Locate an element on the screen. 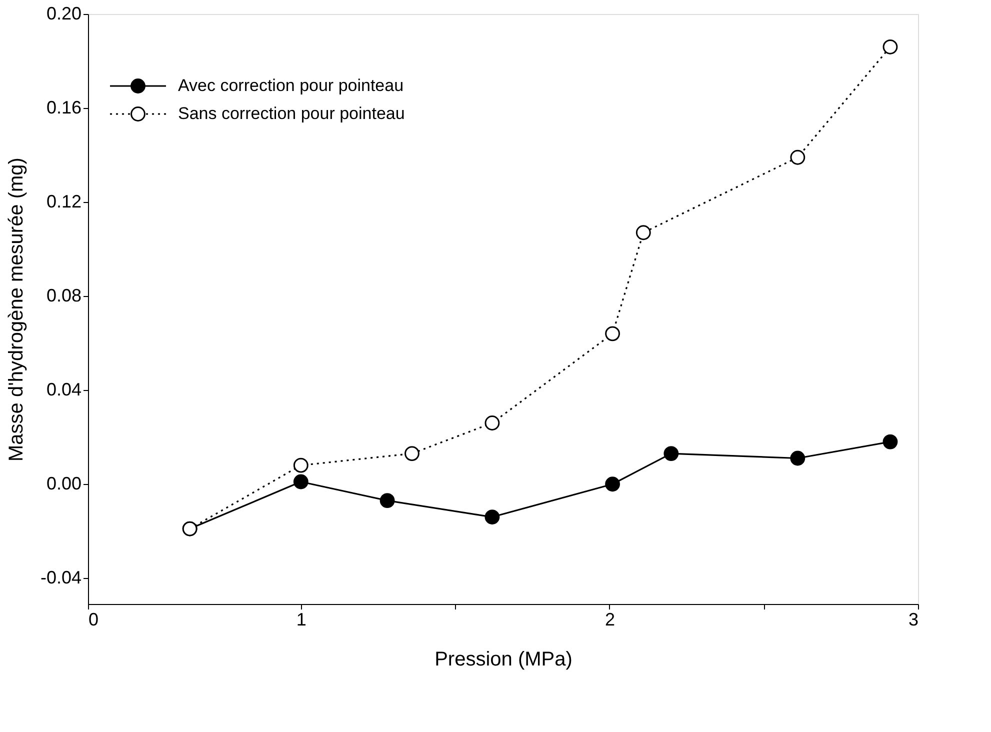 Image resolution: width=991 pixels, height=732 pixels. x-axis-title: Pression (MPa) is located at coordinates (503, 659).